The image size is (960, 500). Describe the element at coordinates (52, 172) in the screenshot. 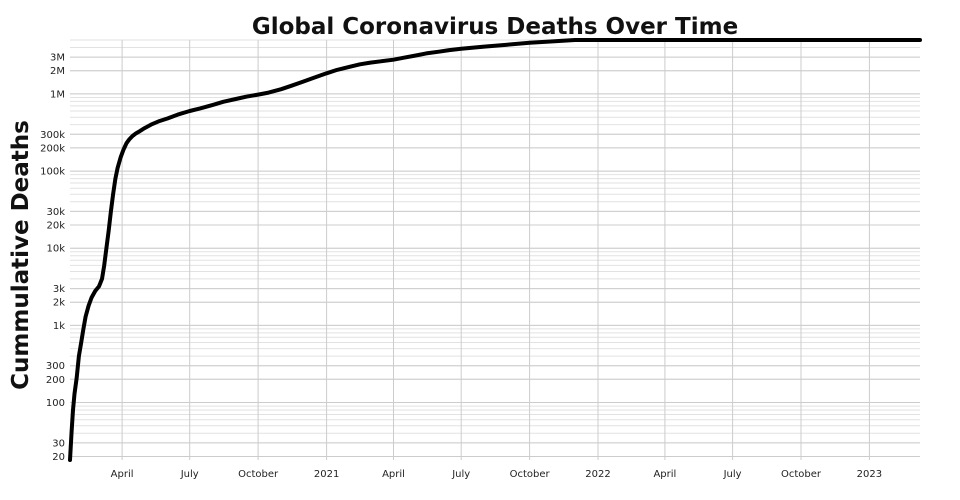

I see `y-tick-label: 100k` at that location.